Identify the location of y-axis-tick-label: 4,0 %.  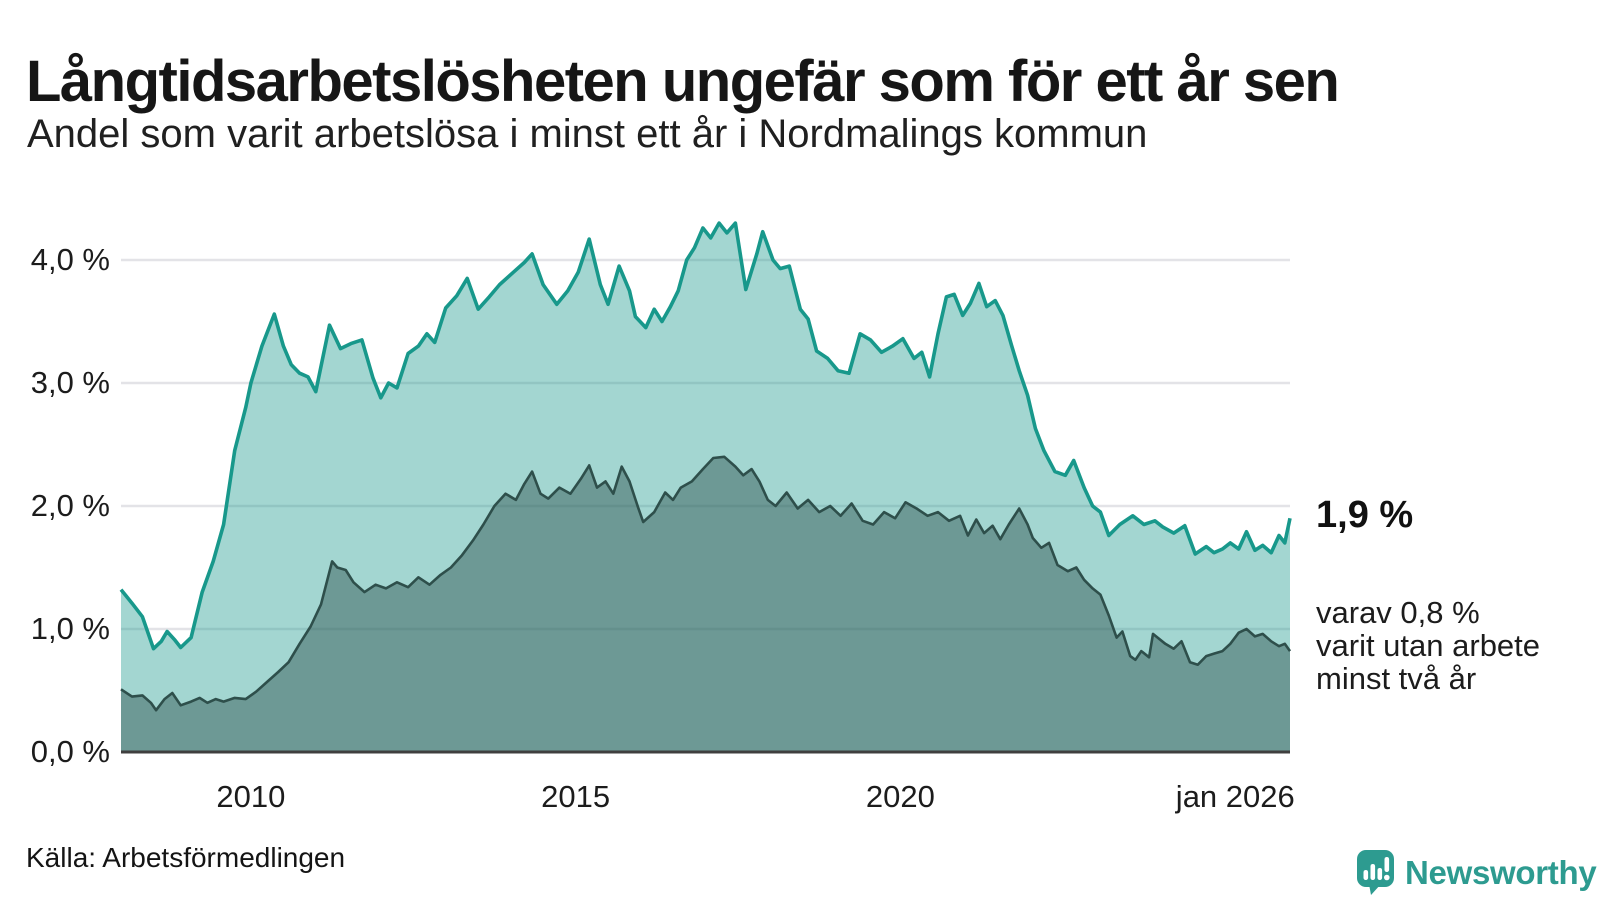
(70, 259).